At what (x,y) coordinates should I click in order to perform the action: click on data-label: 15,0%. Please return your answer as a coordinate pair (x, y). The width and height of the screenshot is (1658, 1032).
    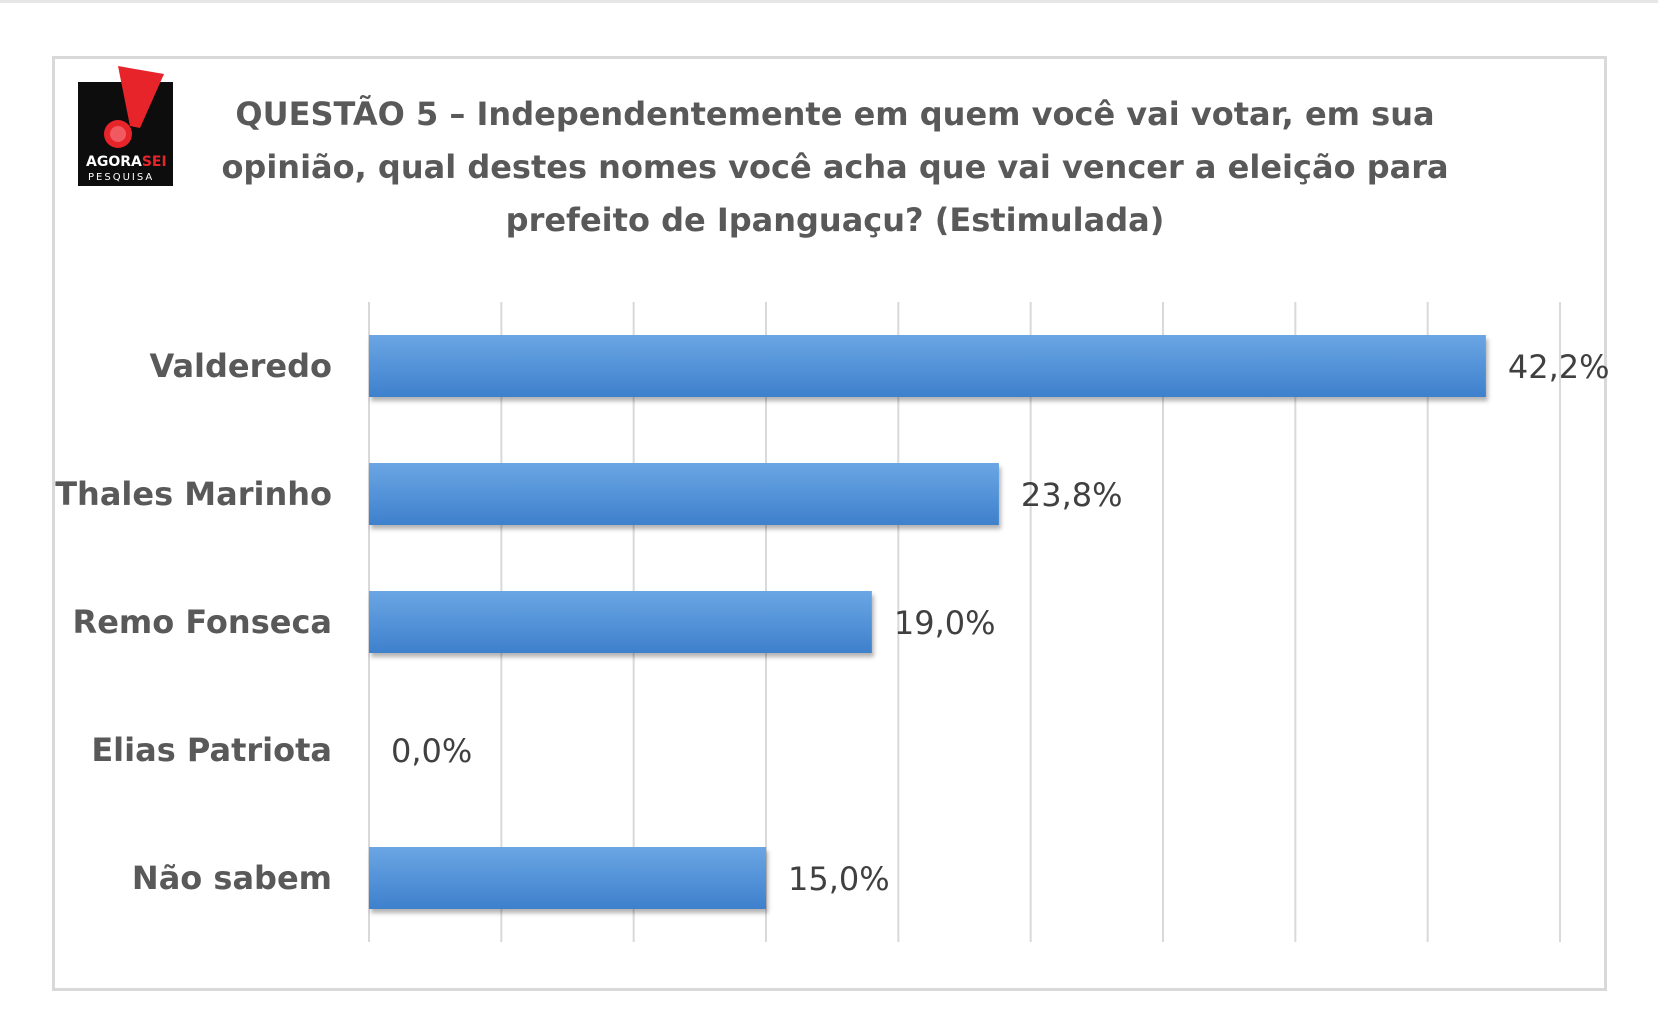
    Looking at the image, I should click on (839, 879).